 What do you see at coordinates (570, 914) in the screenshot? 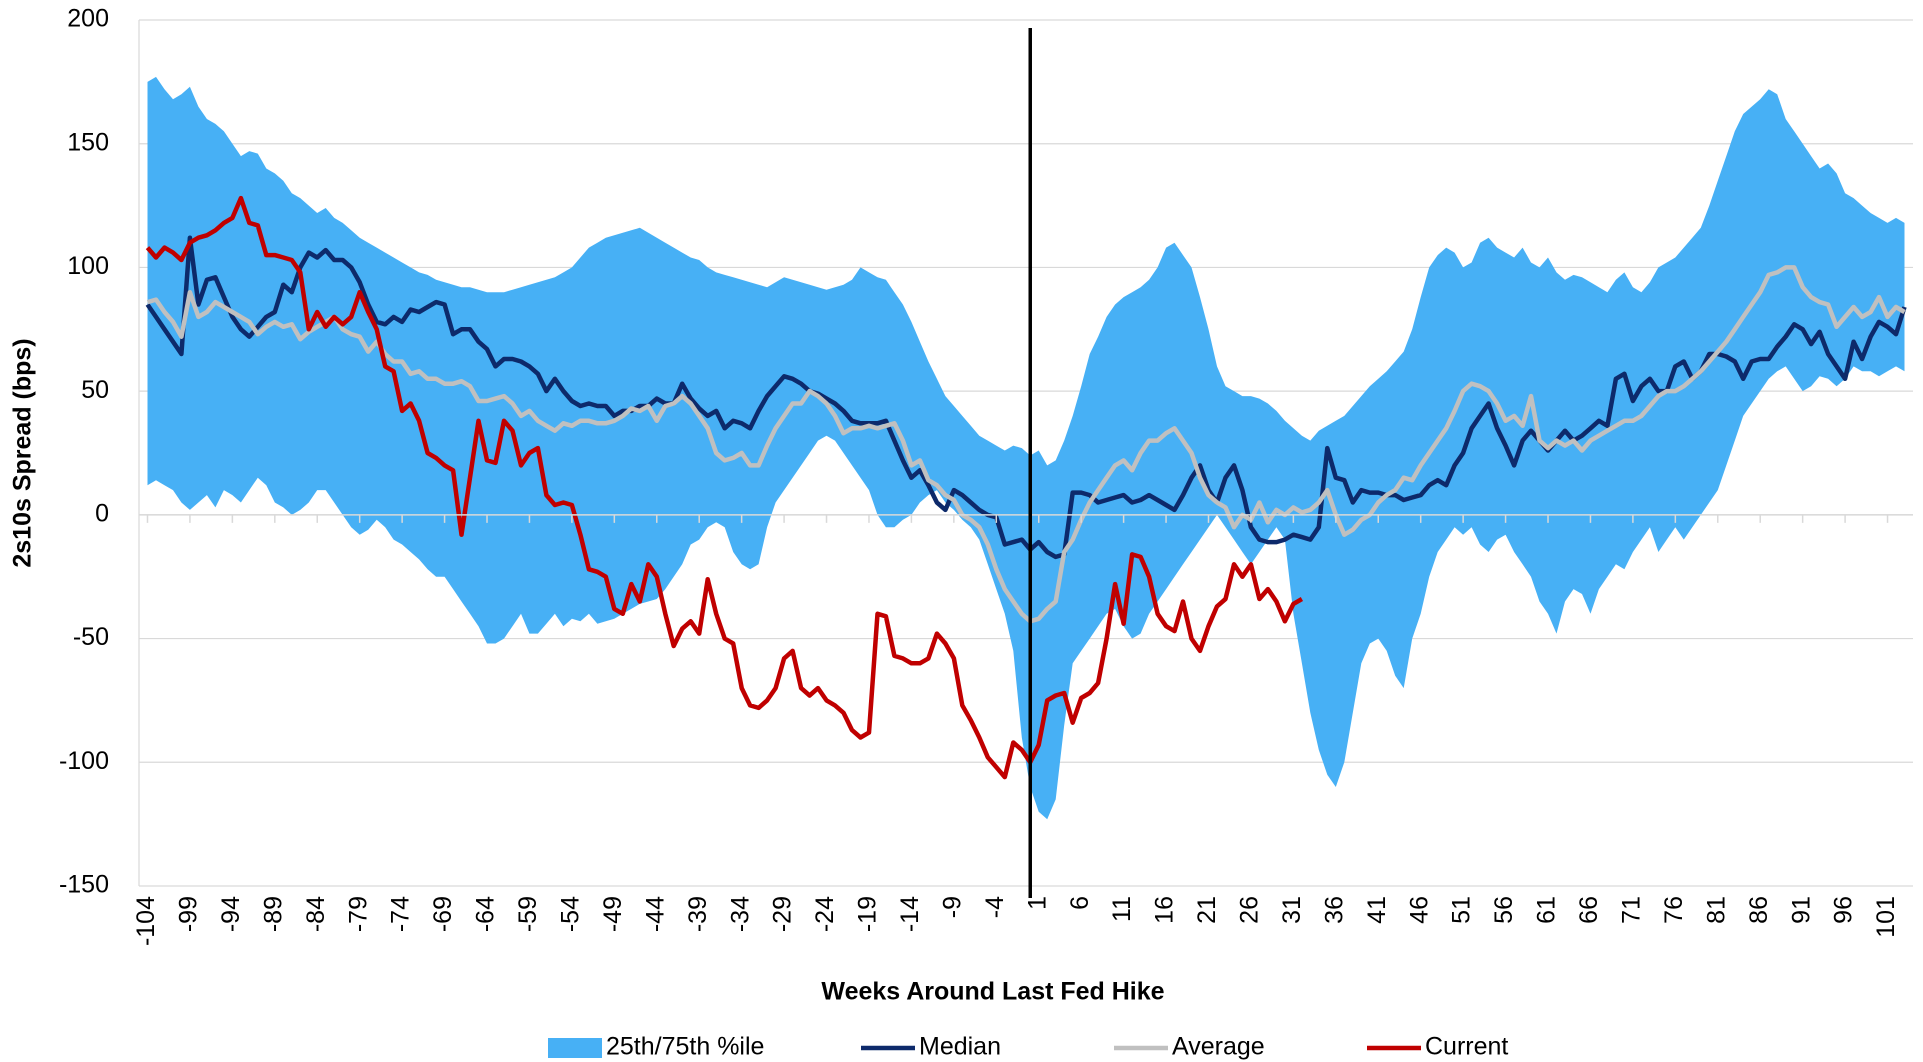
I see `x-tick-label: -54` at bounding box center [570, 914].